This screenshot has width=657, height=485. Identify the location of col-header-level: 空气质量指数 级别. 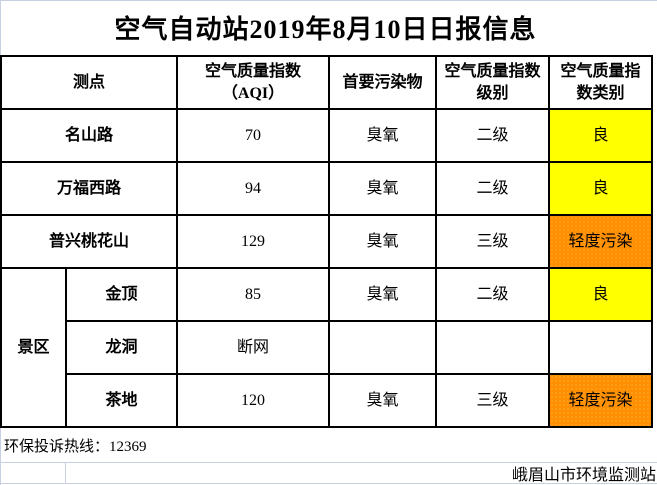
(493, 82).